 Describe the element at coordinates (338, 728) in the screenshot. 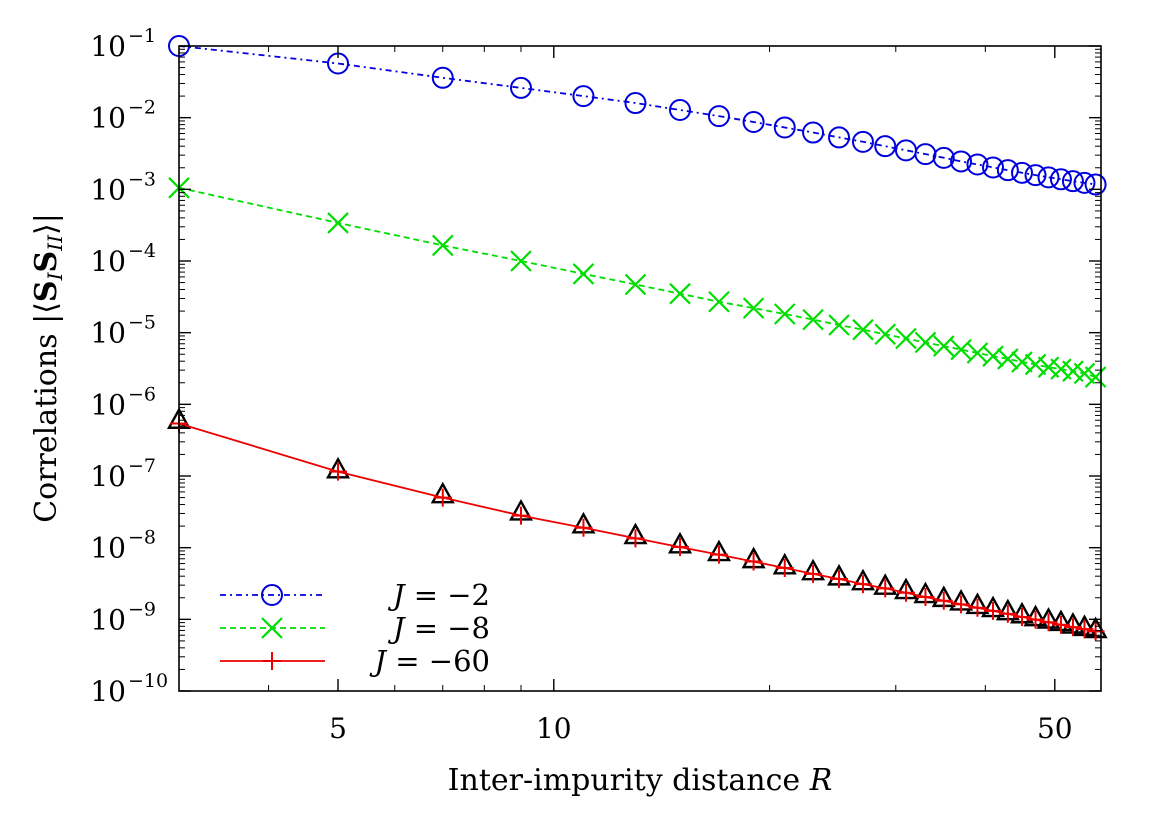

I see `x-tick-label: 5` at that location.